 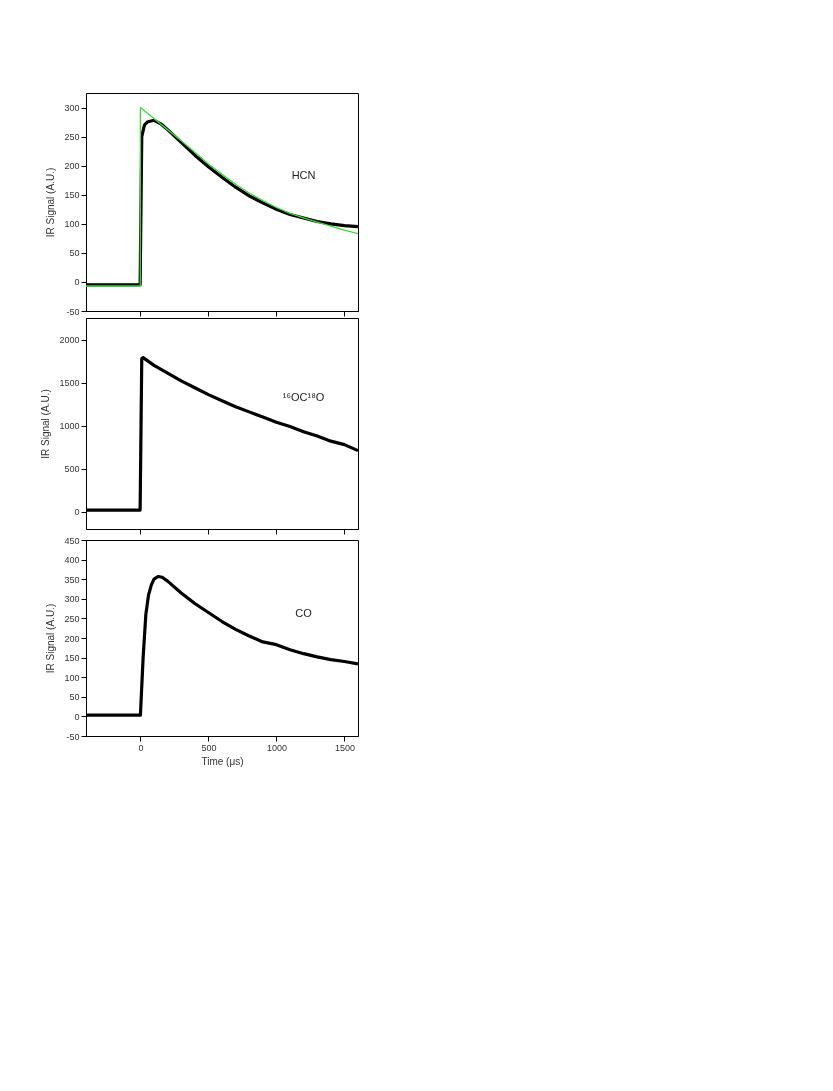 I want to click on y-tick-label: 500, so click(x=72, y=469).